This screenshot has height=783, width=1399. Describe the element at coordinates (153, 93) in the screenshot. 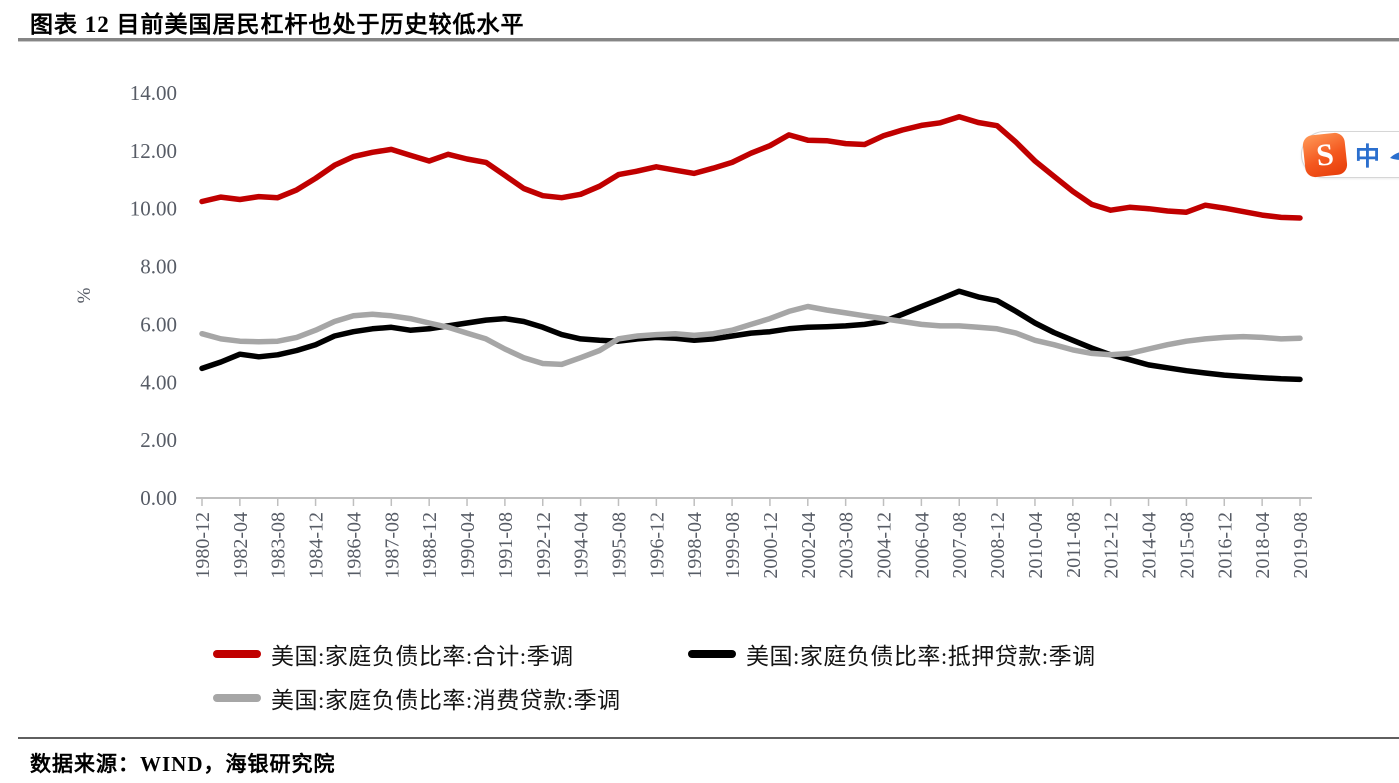

I see `y-tick-label: 14.00` at that location.